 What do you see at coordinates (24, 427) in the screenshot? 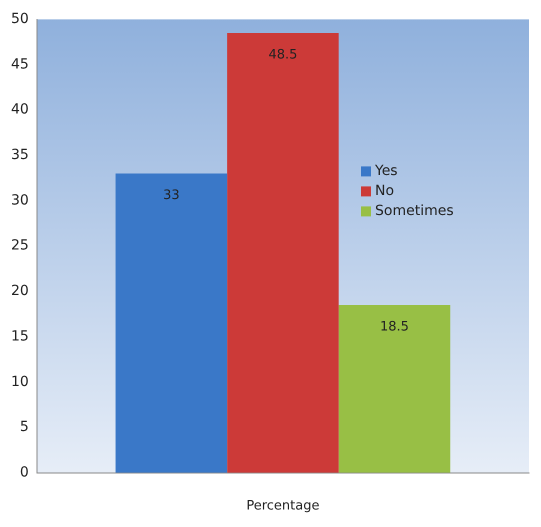
I see `y-tick-label: 5` at bounding box center [24, 427].